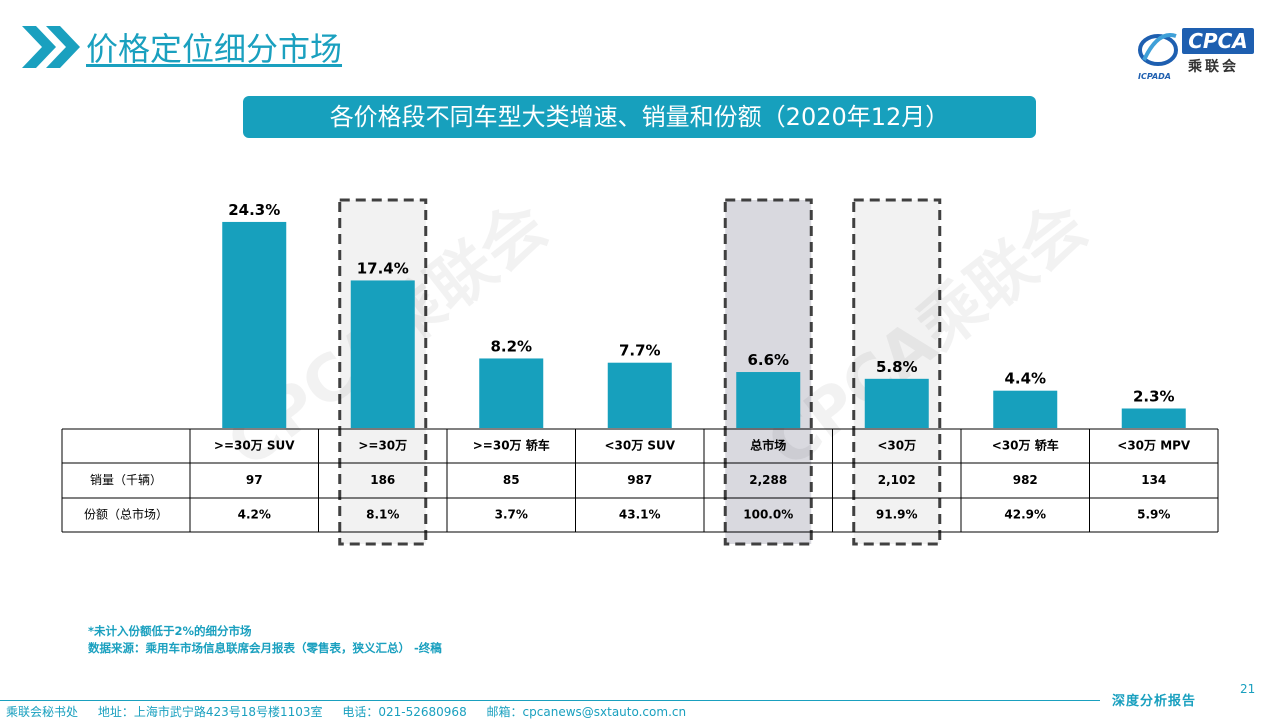 The image size is (1280, 720). Describe the element at coordinates (897, 367) in the screenshot. I see `data-label: 5.8%` at that location.